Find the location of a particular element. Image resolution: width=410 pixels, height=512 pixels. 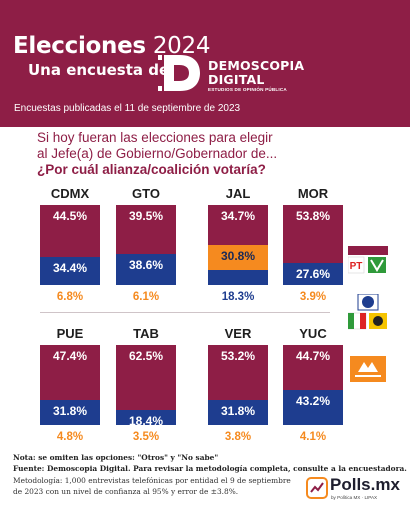

stacked-bar: 44.5% 34.4% is located at coordinates (70, 245).